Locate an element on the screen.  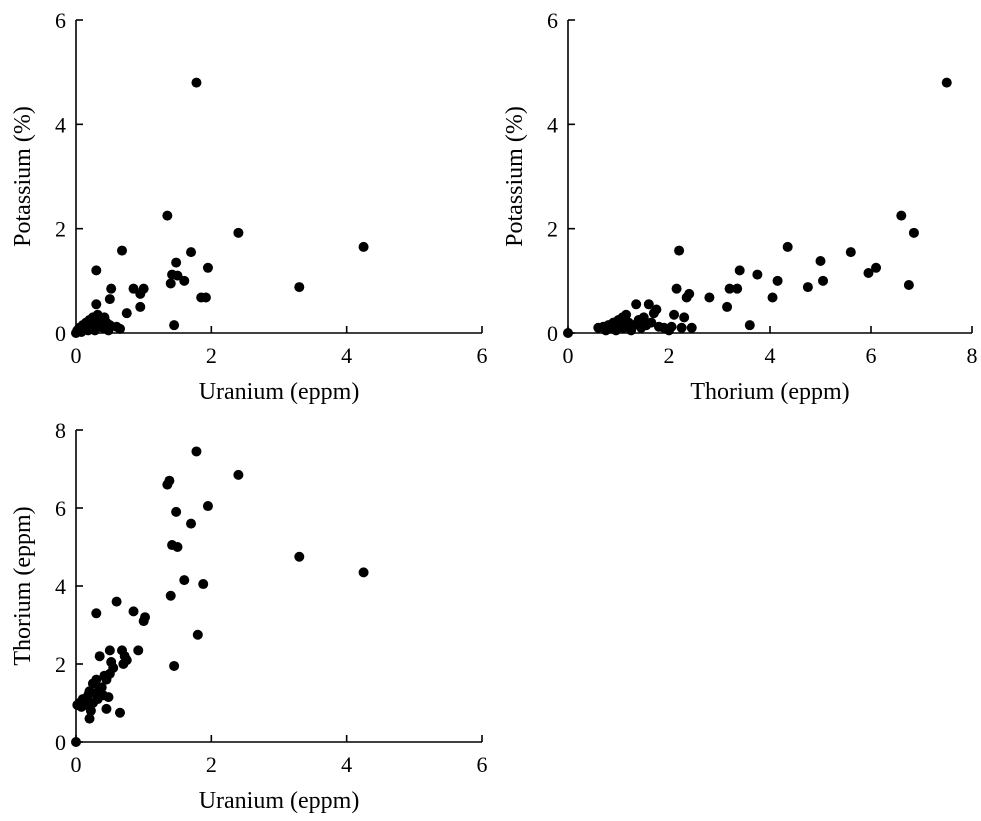
x-axis-label: Thorium (eppm) is located at coordinates (769, 392).